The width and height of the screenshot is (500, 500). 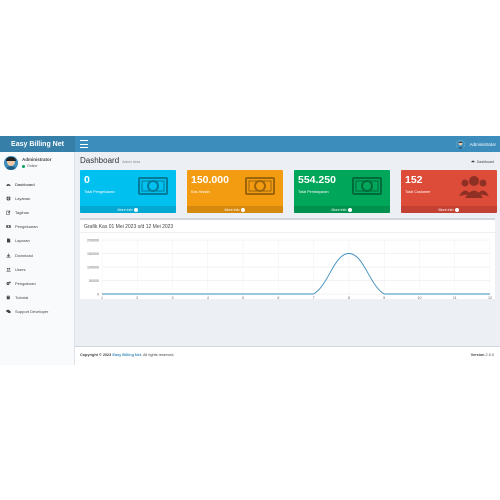 I want to click on sidebar-item-layanan: Layanan, so click(x=37, y=198).